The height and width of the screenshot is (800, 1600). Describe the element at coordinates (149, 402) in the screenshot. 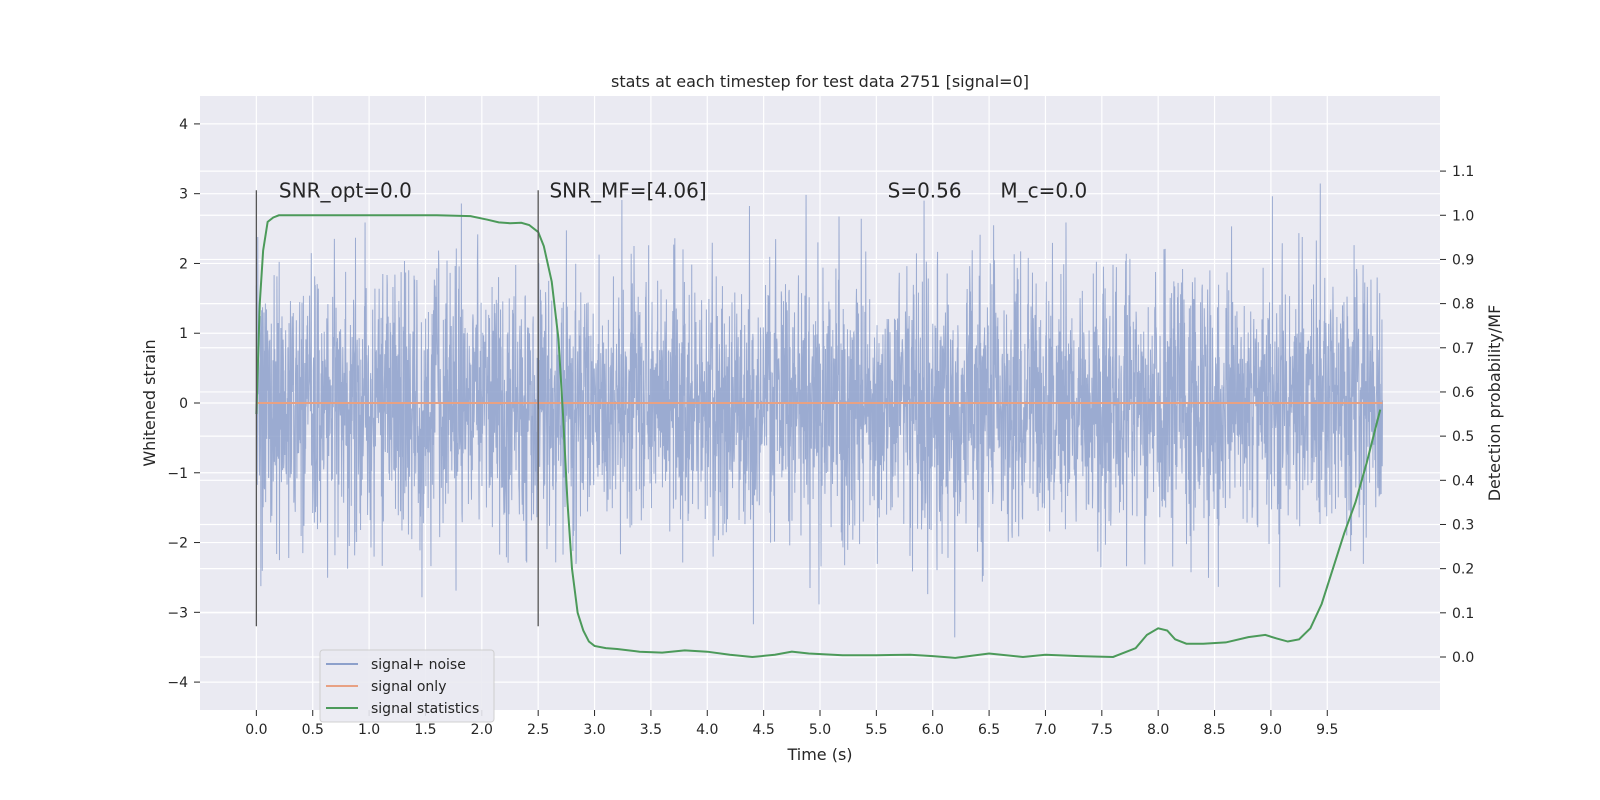

I see `y-axis-label: Whitened strain` at that location.